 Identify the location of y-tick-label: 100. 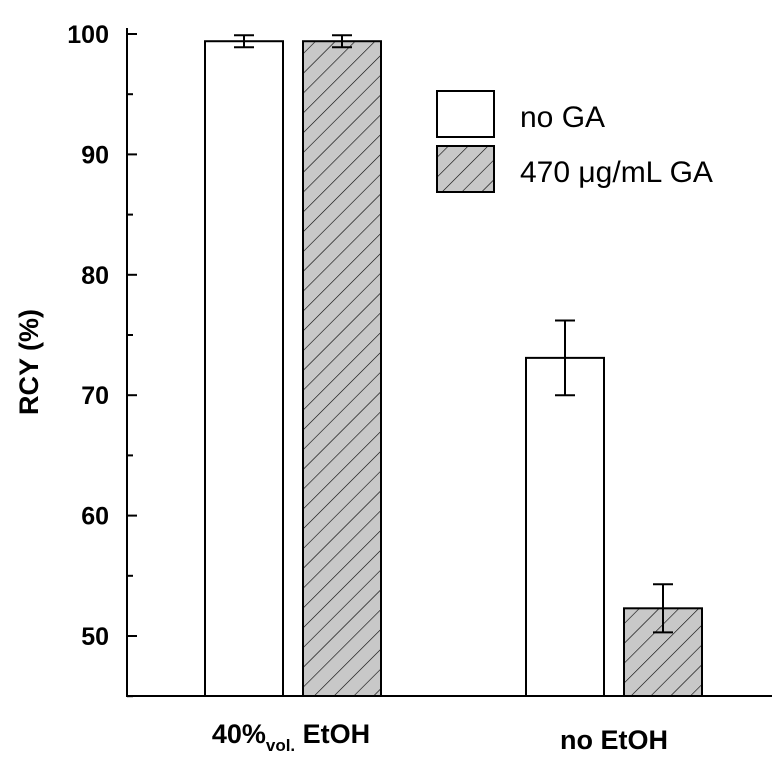
(88, 35).